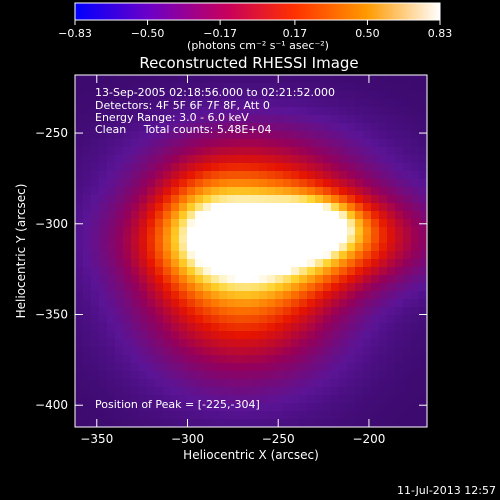 The width and height of the screenshot is (500, 500). What do you see at coordinates (21, 251) in the screenshot?
I see `y-axis-label: Heliocentric Y (arcsec)` at bounding box center [21, 251].